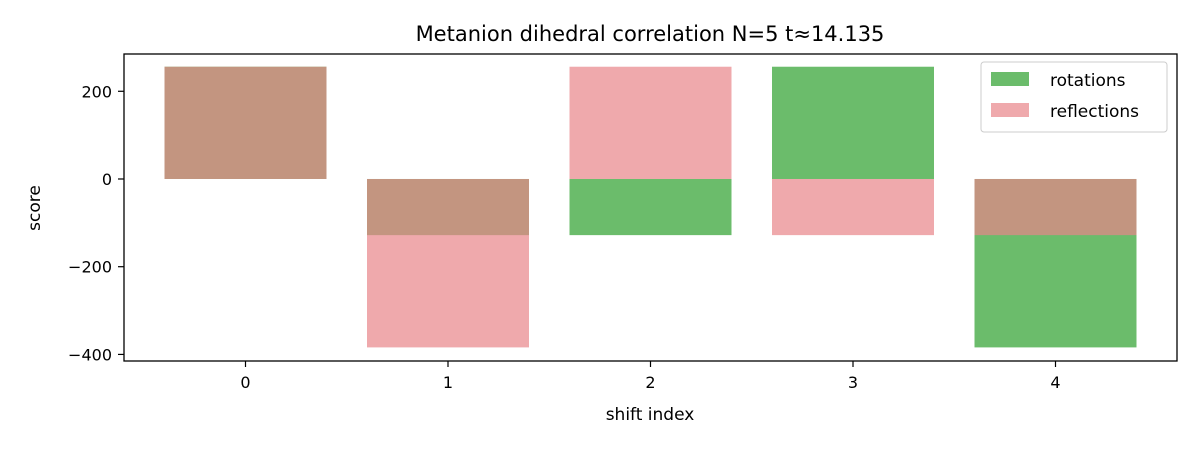  I want to click on legend-label-rotations: rotations, so click(1088, 81).